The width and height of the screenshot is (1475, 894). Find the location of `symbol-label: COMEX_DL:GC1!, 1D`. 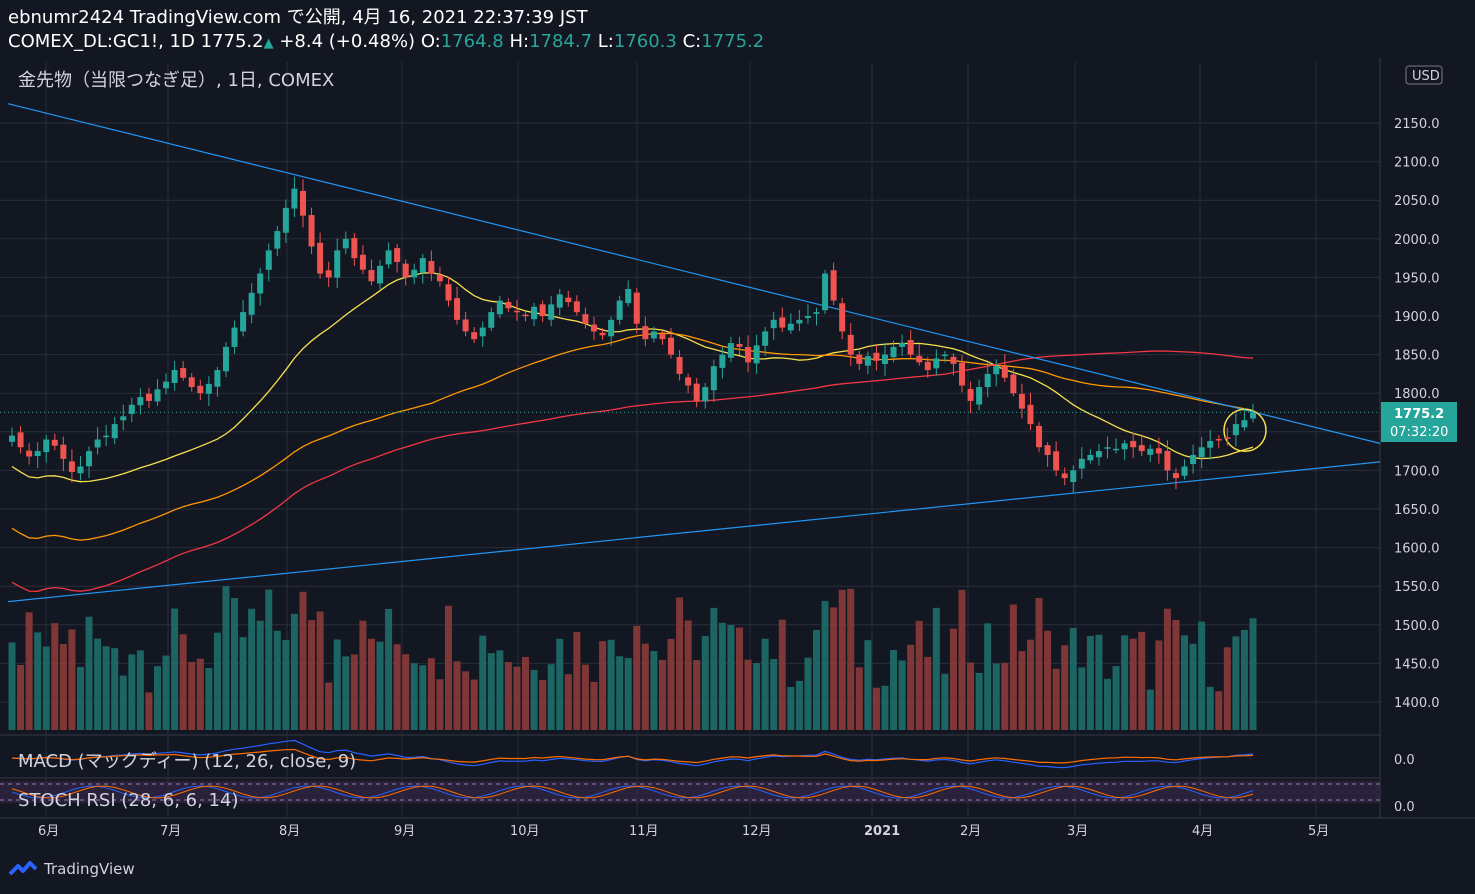

symbol-label: COMEX_DL:GC1!, 1D is located at coordinates (101, 41).